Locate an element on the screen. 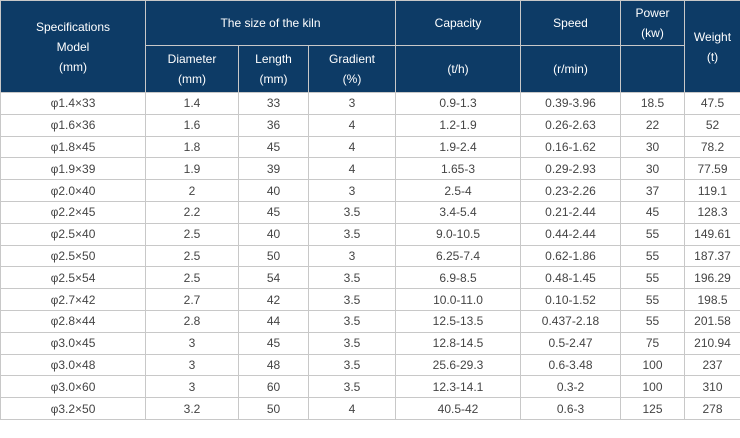  cell-length: 39 is located at coordinates (273, 169).